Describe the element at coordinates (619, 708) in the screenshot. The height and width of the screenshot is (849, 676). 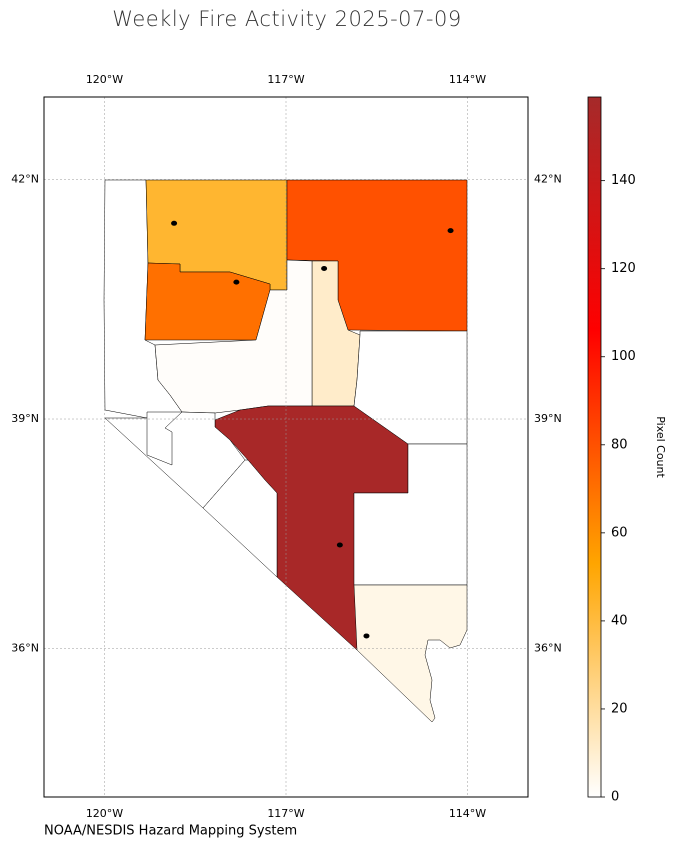
I see `colorbar-tick-label: 20` at that location.